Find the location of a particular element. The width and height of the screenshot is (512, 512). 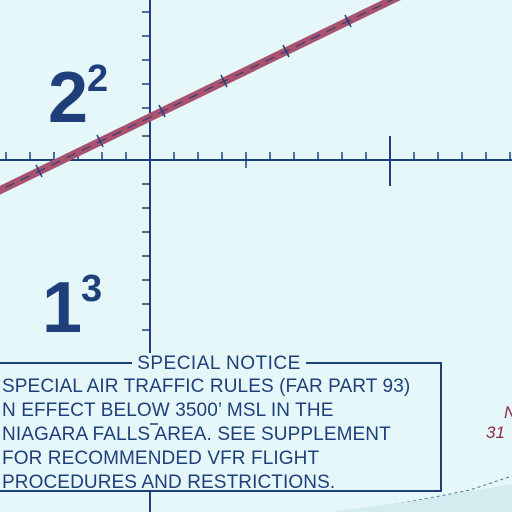

mef-thousands: 2 is located at coordinates (68, 98).